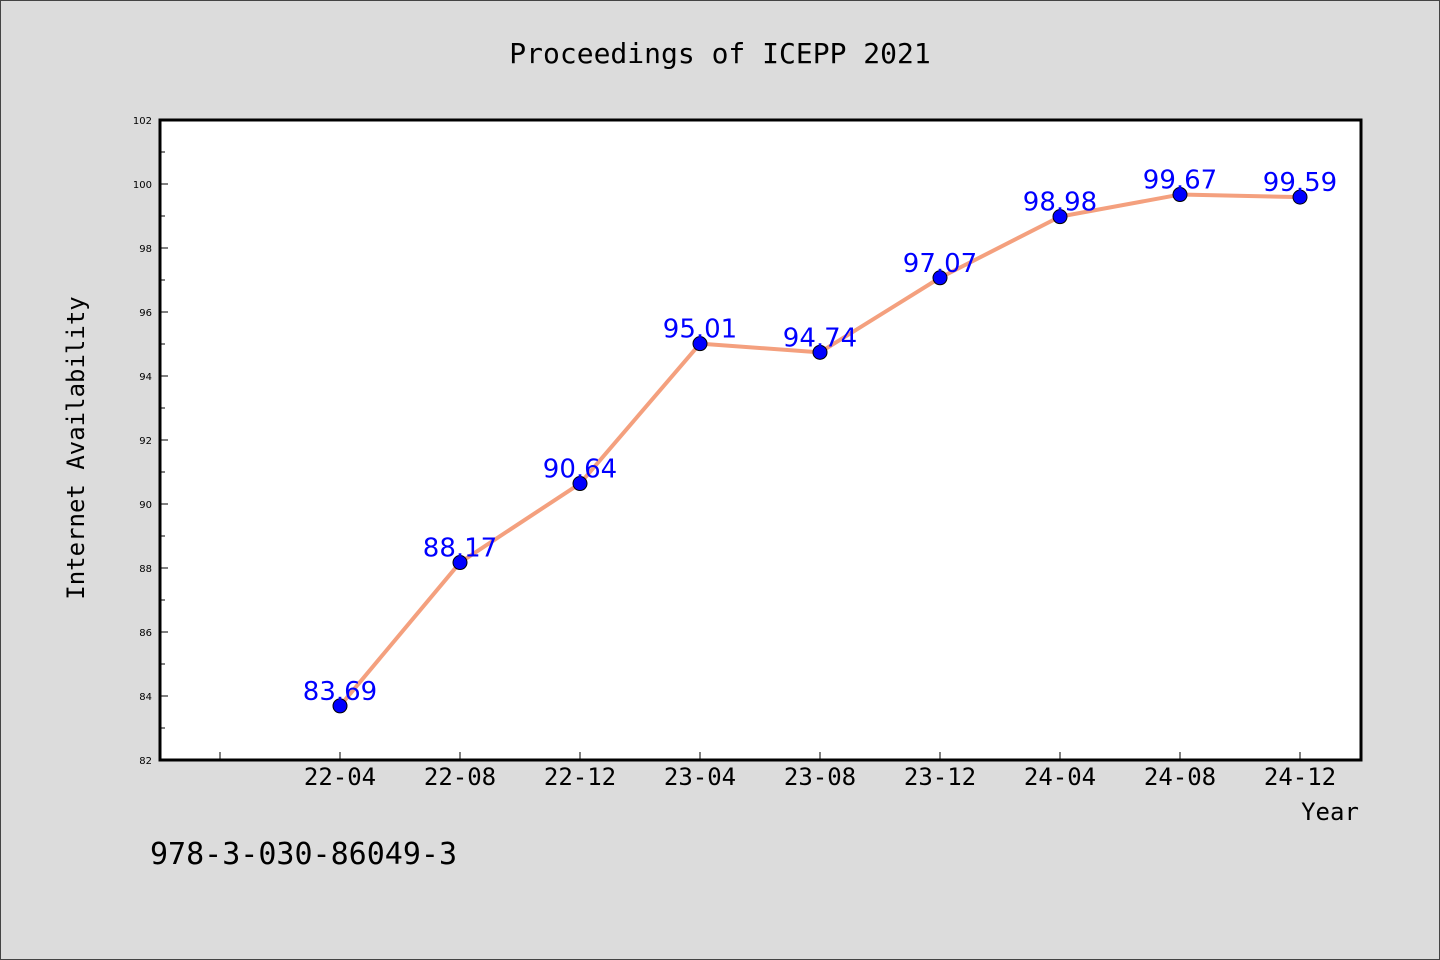 Image resolution: width=1440 pixels, height=960 pixels. Describe the element at coordinates (820, 777) in the screenshot. I see `x-tick-label: 23-08` at that location.